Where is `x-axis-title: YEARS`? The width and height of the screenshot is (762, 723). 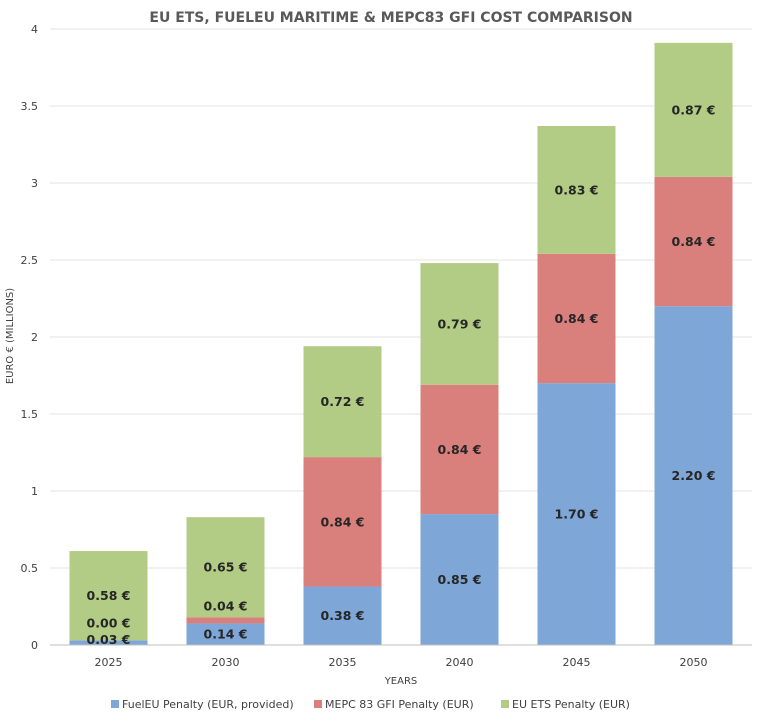
x-axis-title: YEARS is located at coordinates (401, 681).